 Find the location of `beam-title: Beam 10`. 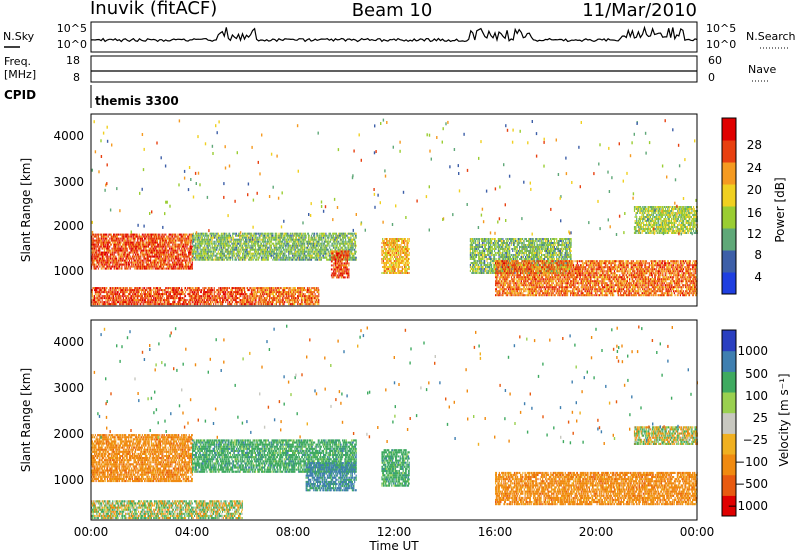

beam-title: Beam 10 is located at coordinates (392, 10).